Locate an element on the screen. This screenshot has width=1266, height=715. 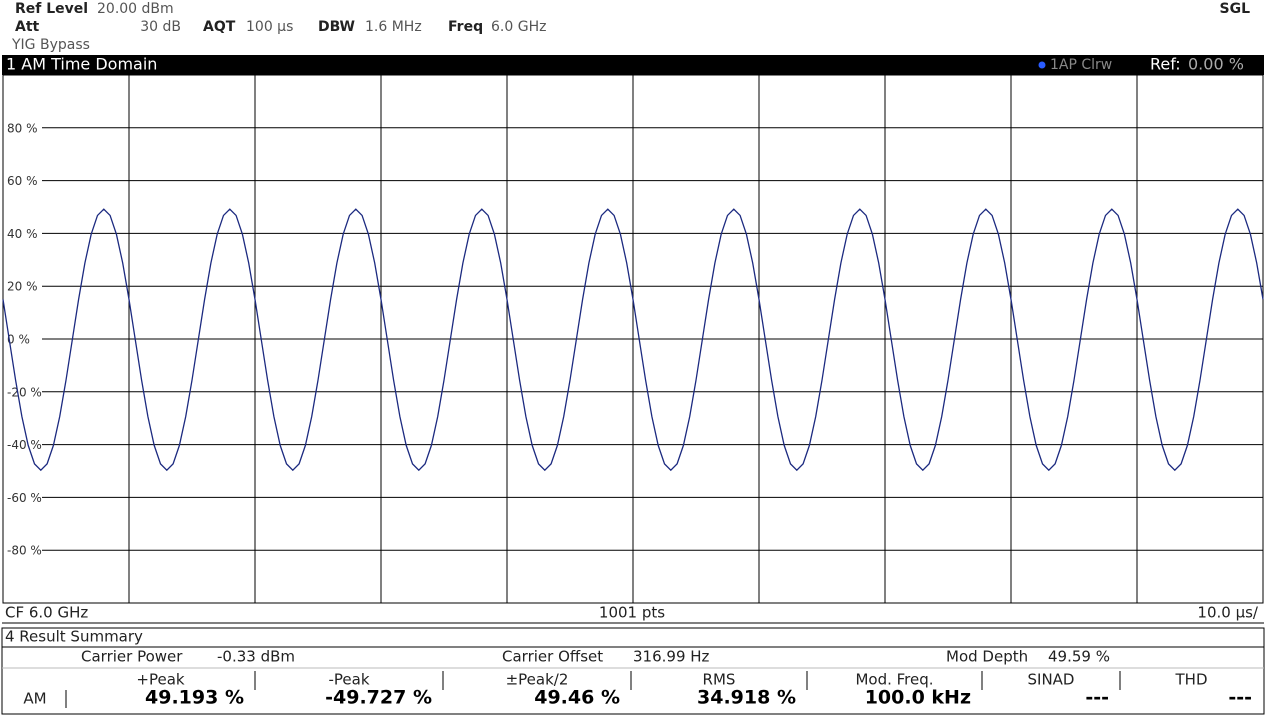
trace-label: 1AP Clrw is located at coordinates (1081, 65).